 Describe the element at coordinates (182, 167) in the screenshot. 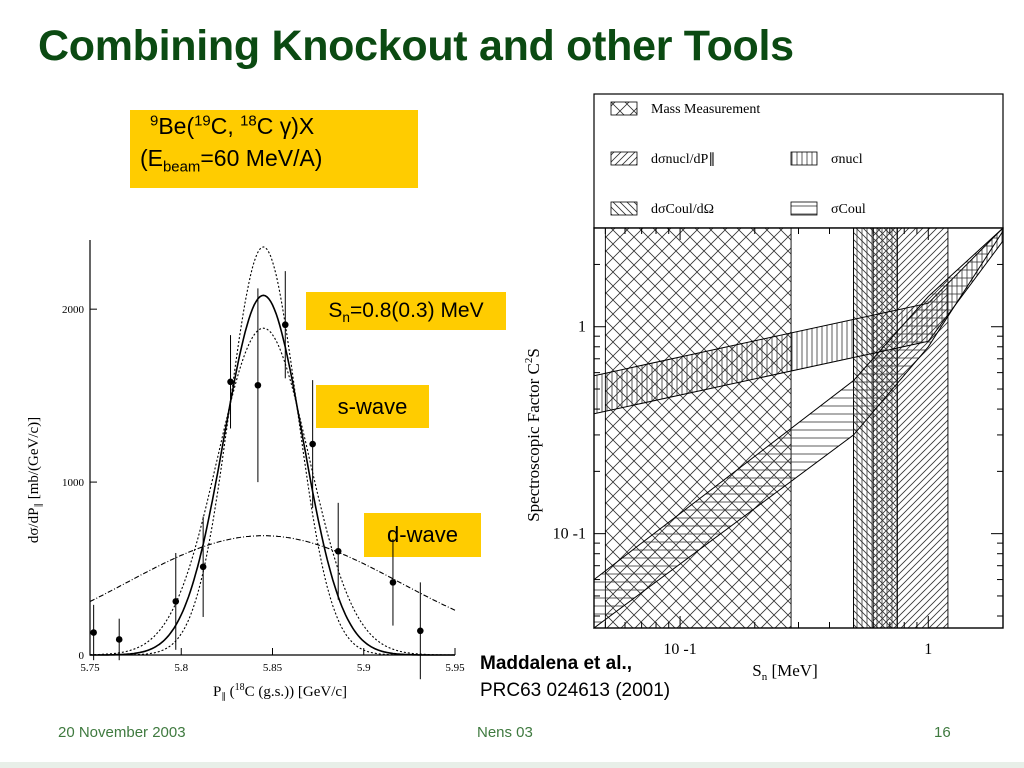

I see `beam-sub: beam` at that location.